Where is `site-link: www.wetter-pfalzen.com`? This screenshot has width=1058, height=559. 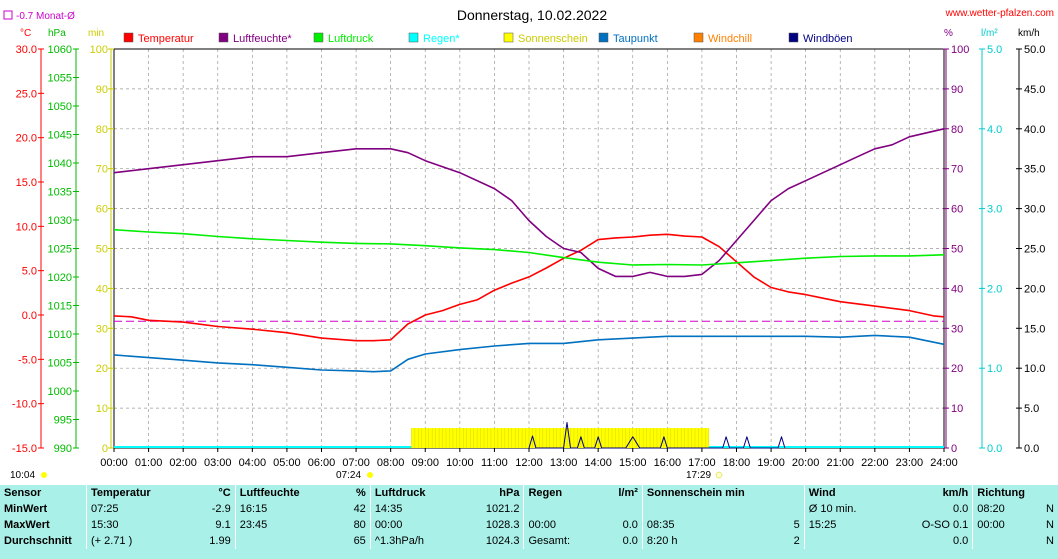 site-link: www.wetter-pfalzen.com is located at coordinates (999, 13).